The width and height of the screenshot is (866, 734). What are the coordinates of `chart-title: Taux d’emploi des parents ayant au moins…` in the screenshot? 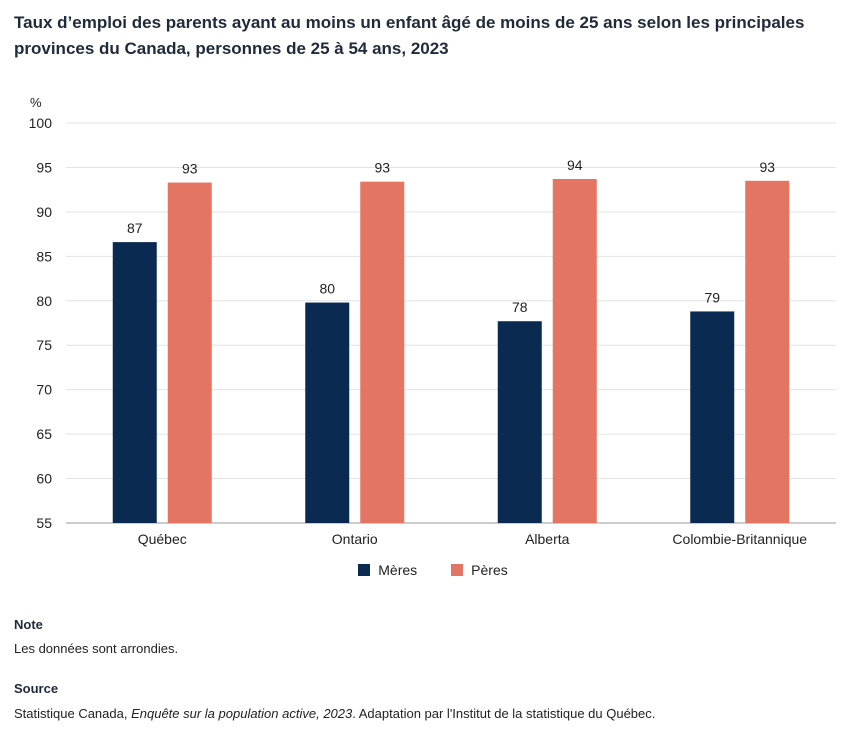 It's located at (409, 35).